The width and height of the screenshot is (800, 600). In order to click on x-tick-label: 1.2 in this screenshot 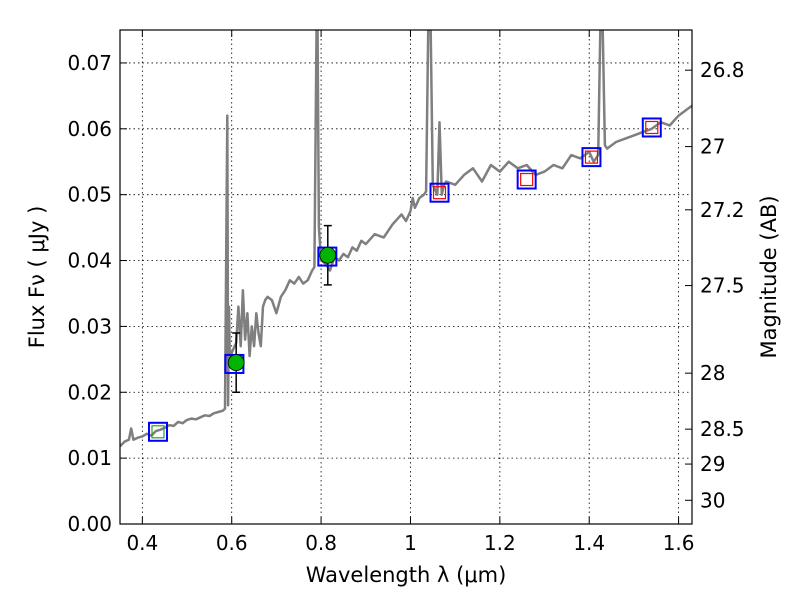, I will do `click(500, 543)`.